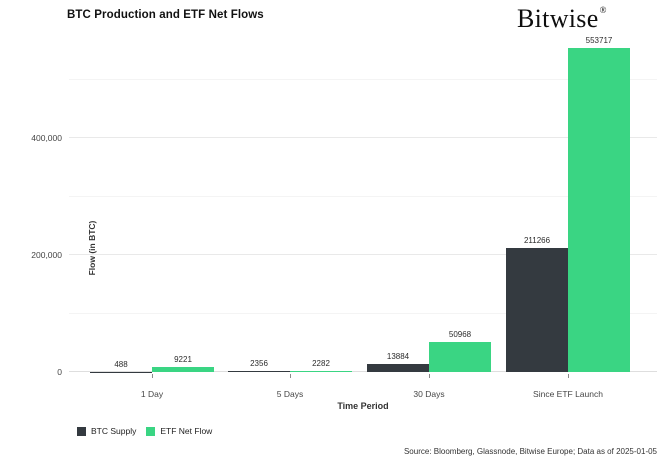 This screenshot has width=663, height=468. Describe the element at coordinates (165, 15) in the screenshot. I see `chart-title: BTC Production and ETF Net Flows` at that location.